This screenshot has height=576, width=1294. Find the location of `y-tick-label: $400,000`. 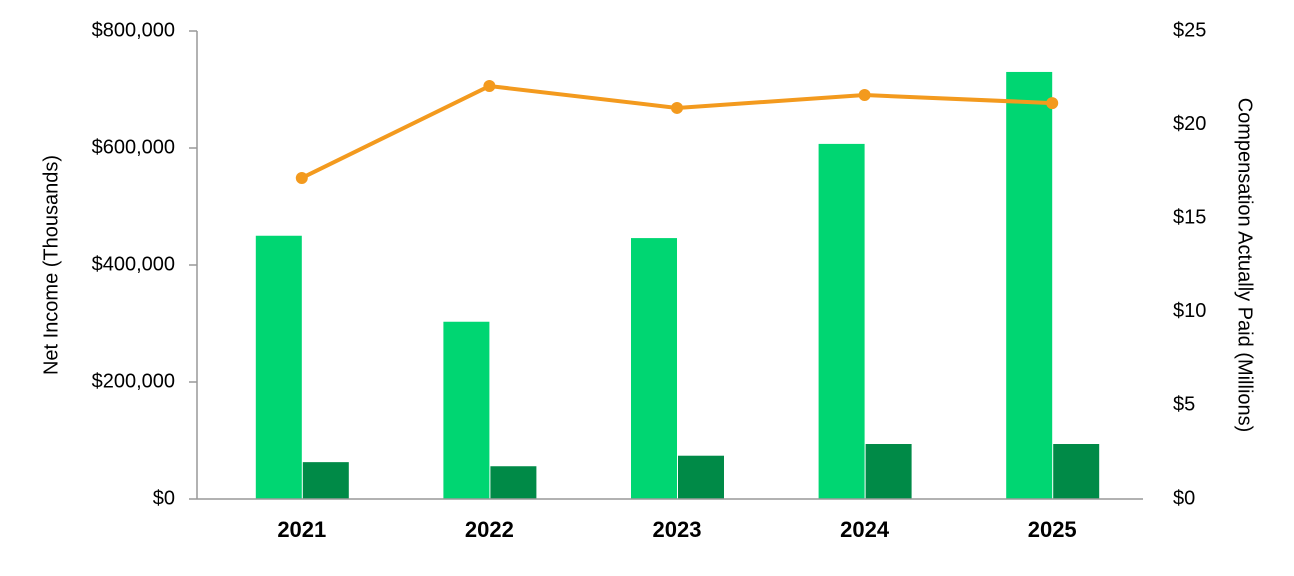

y-tick-label: $400,000 is located at coordinates (133, 264).